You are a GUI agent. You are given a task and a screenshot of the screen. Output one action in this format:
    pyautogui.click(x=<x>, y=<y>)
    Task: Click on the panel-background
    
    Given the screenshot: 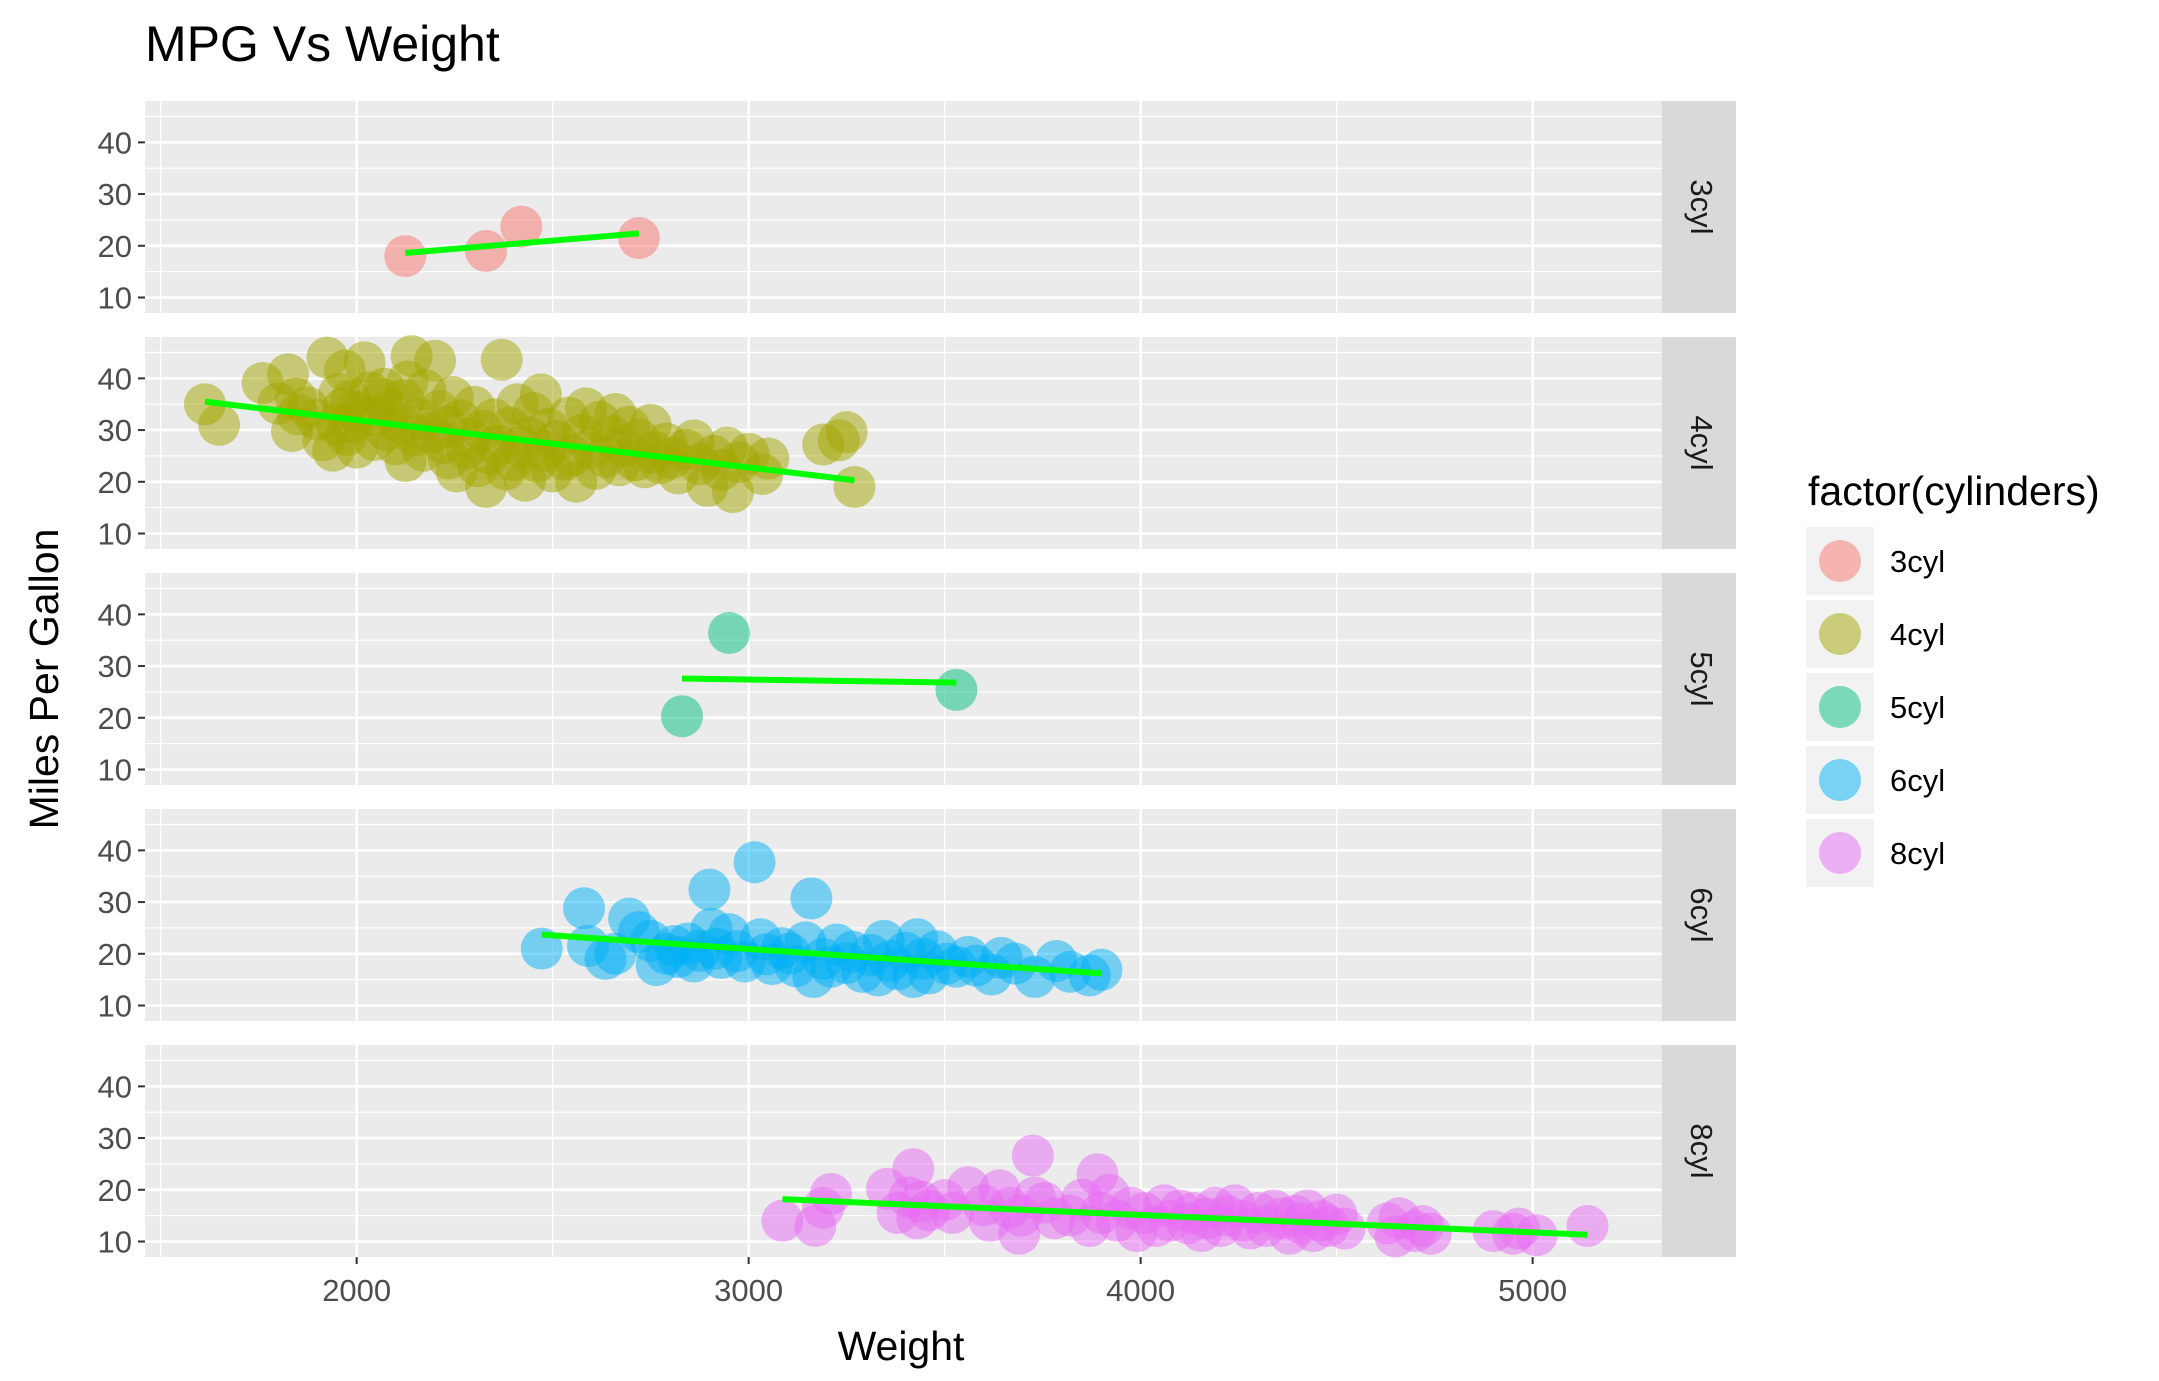 What is the action you would take?
    pyautogui.click(x=903, y=207)
    